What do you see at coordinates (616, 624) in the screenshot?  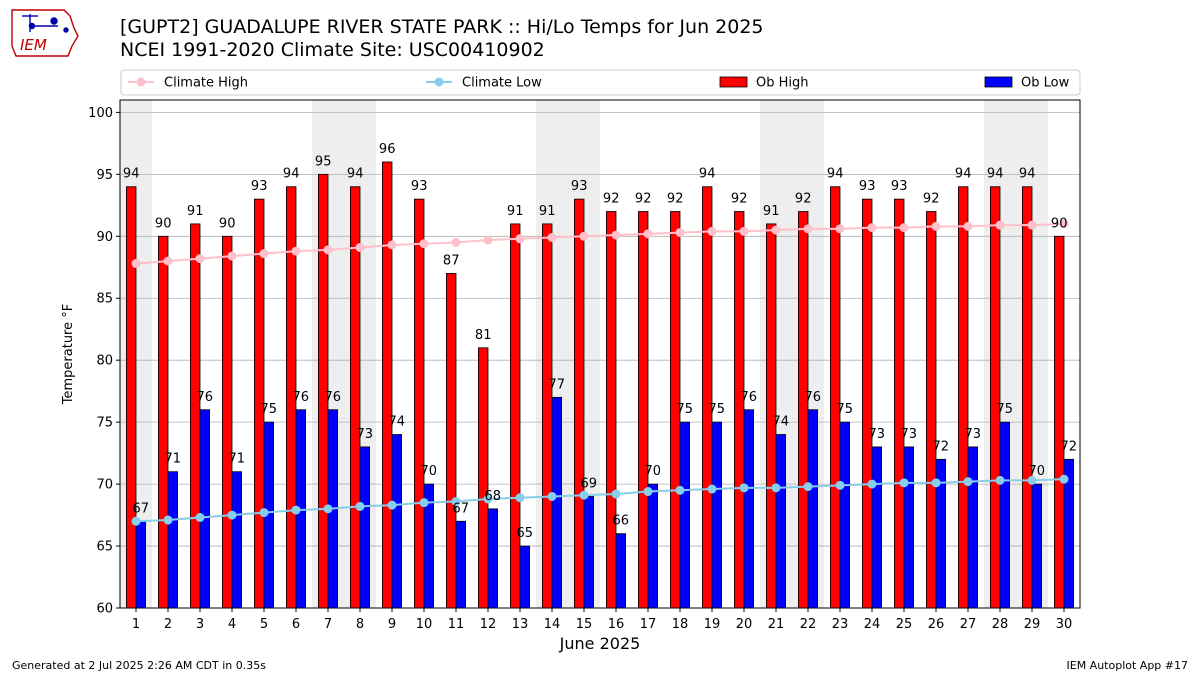 I see `x-tick-label-16: 16` at bounding box center [616, 624].